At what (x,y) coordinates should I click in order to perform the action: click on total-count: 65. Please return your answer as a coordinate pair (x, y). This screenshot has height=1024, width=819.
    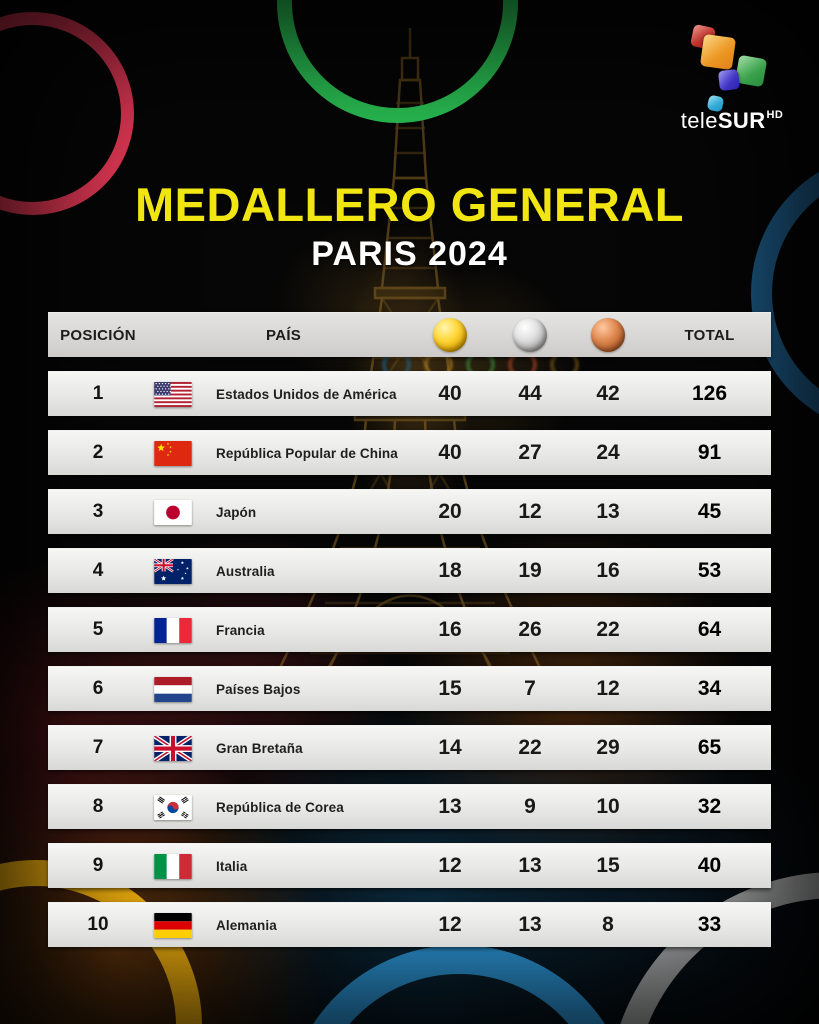
    Looking at the image, I should click on (709, 747).